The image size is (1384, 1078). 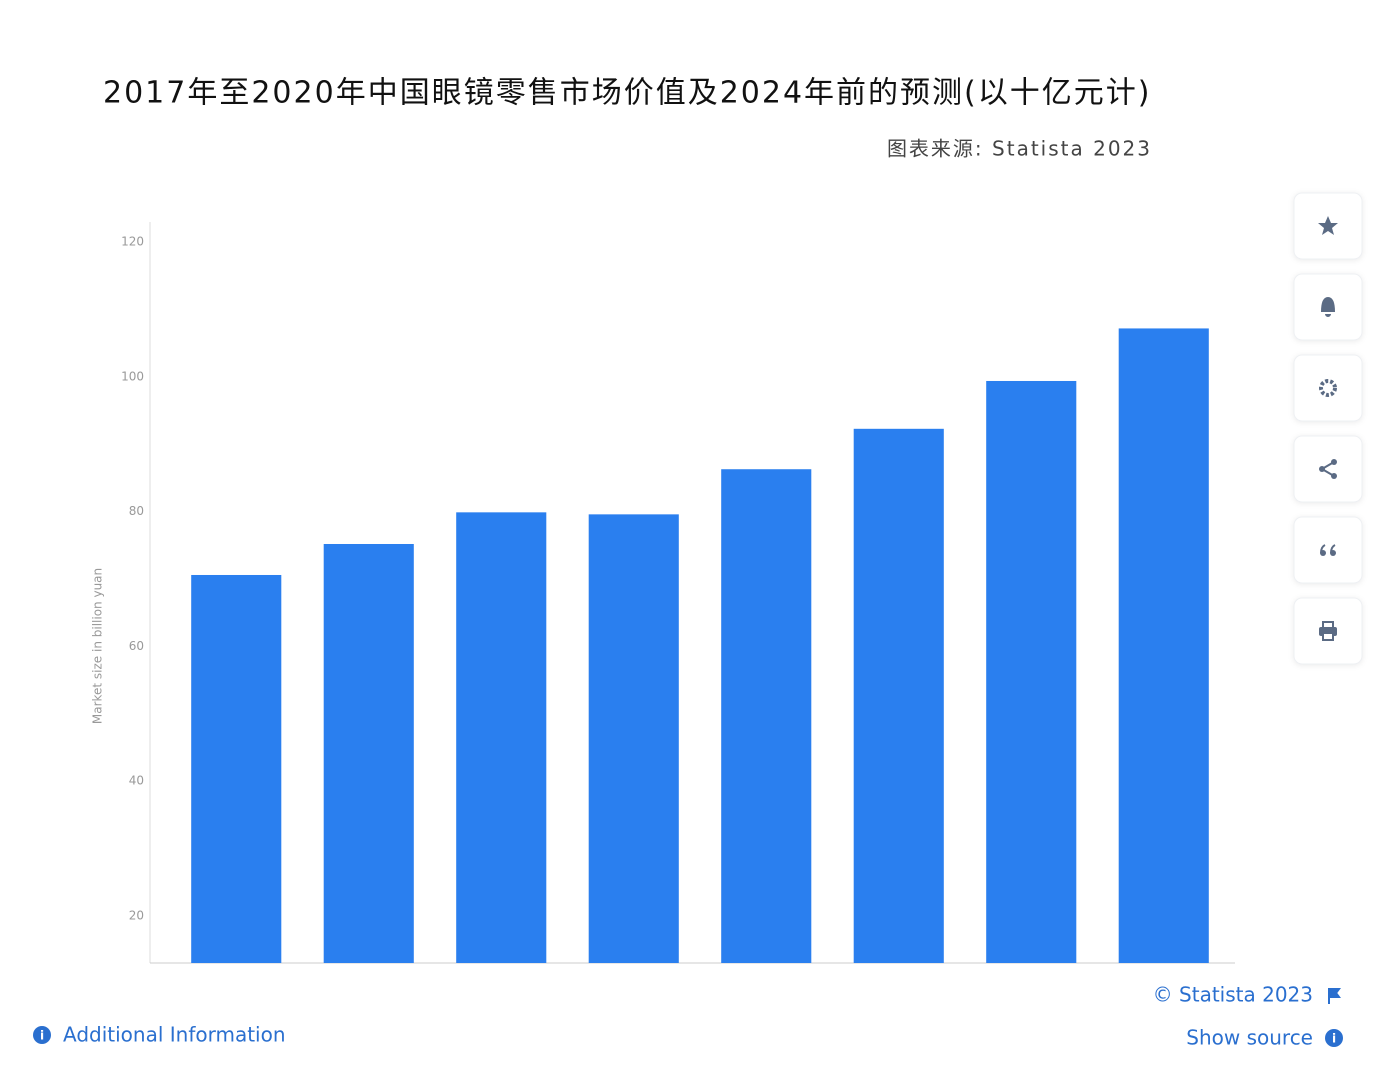 I want to click on y-tick-label: 80, so click(x=136, y=511).